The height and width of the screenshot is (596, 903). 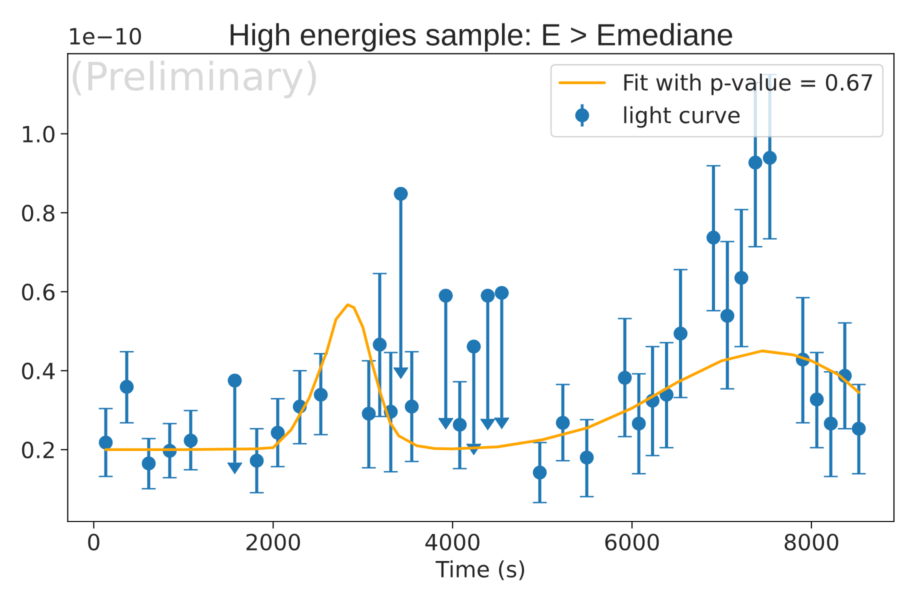 I want to click on y-tick-label: 0.4, so click(x=38, y=371).